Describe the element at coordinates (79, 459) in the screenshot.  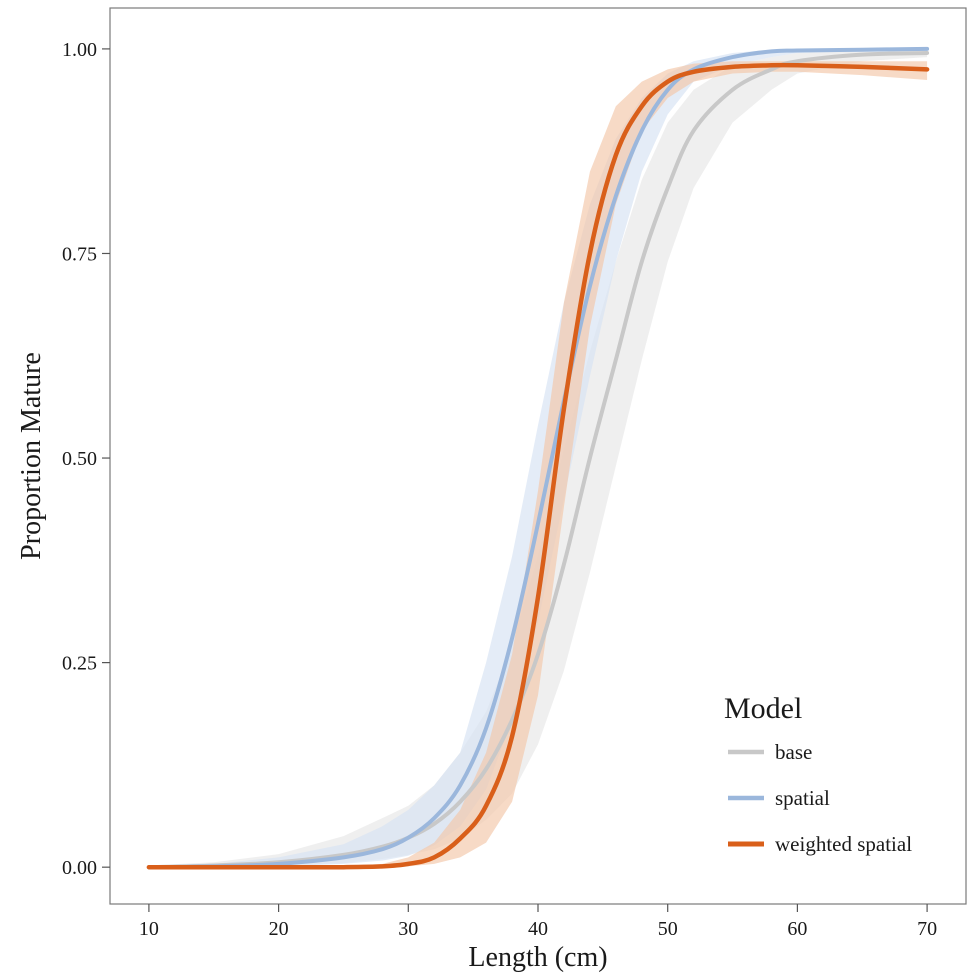
I see `y-tick-label: 0.50` at that location.